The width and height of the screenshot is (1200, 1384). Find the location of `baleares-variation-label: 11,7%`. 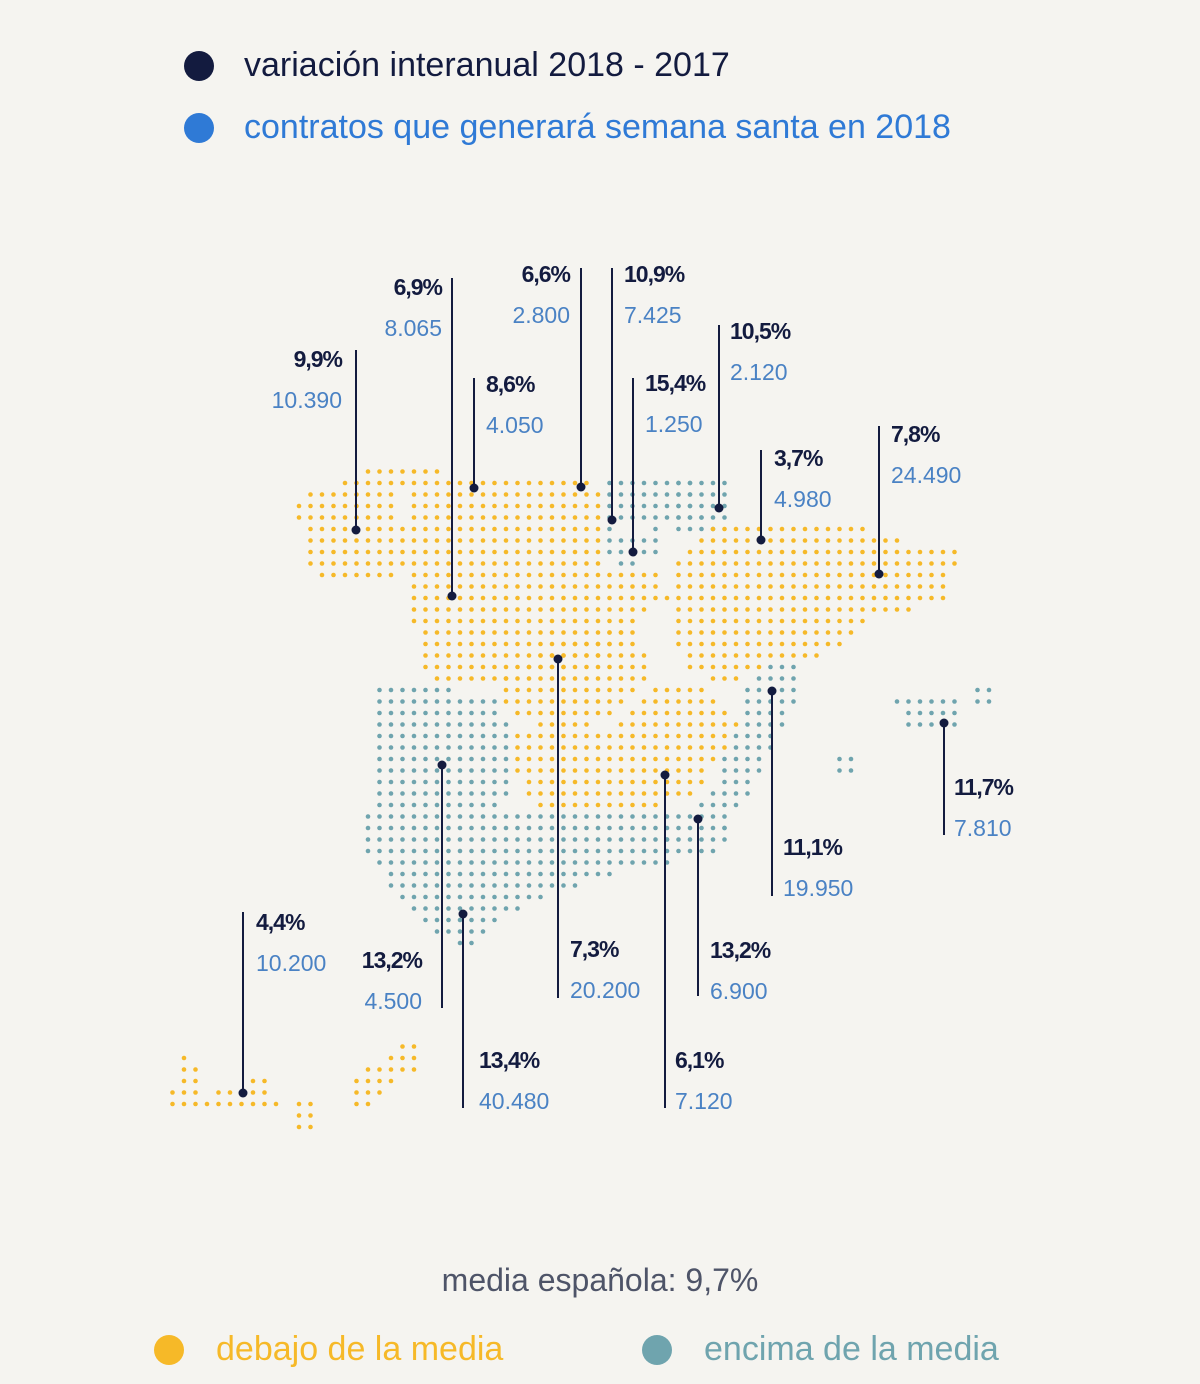

baleares-variation-label: 11,7% is located at coordinates (983, 787).